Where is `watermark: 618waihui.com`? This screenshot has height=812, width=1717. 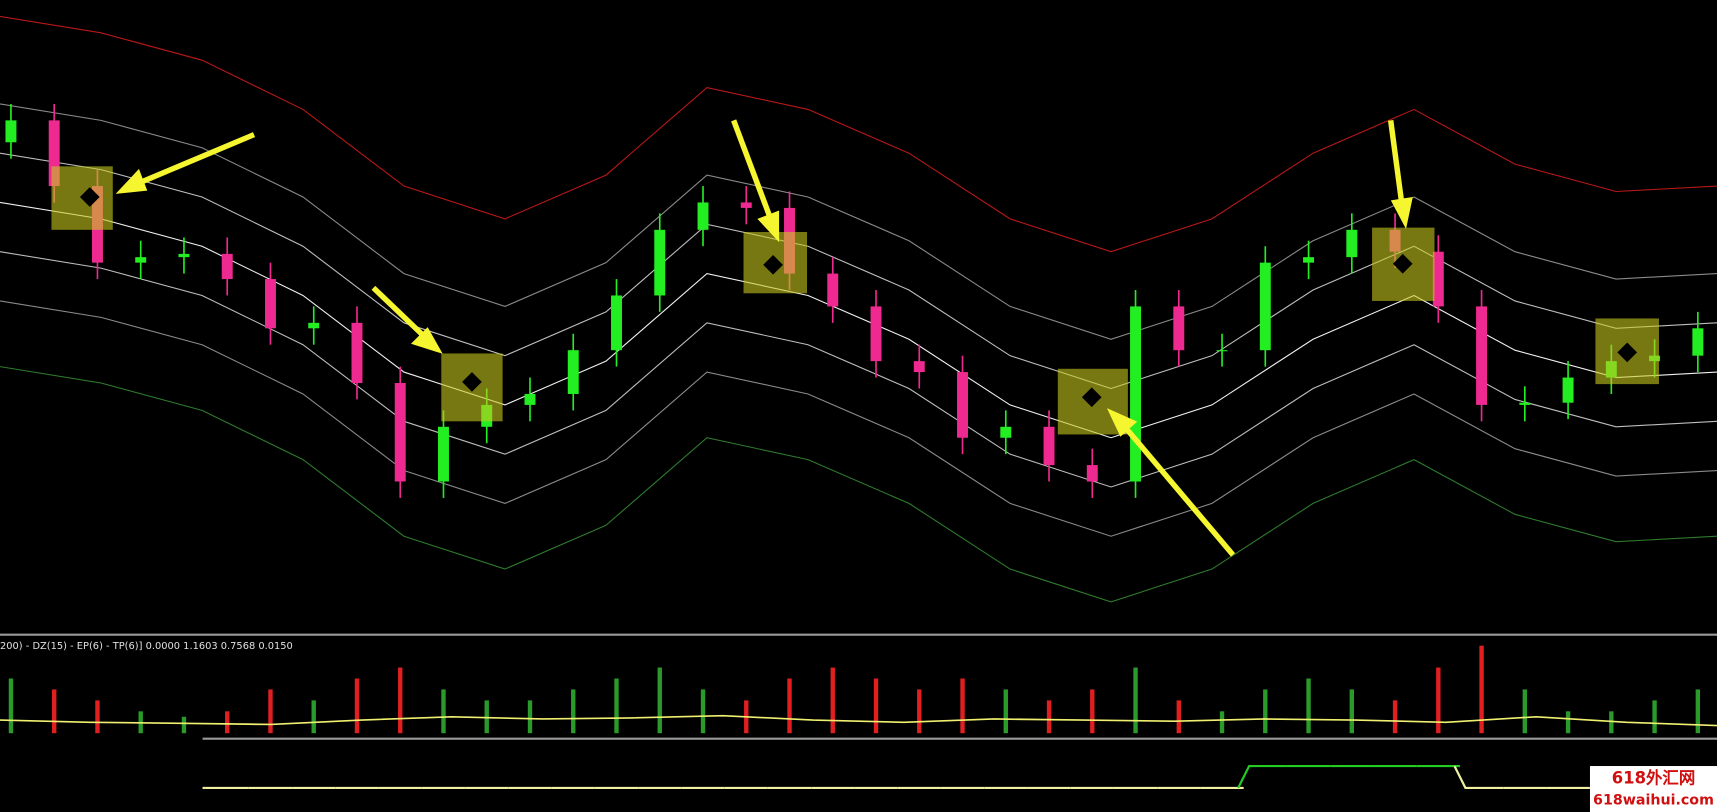 watermark: 618waihui.com is located at coordinates (1653, 800).